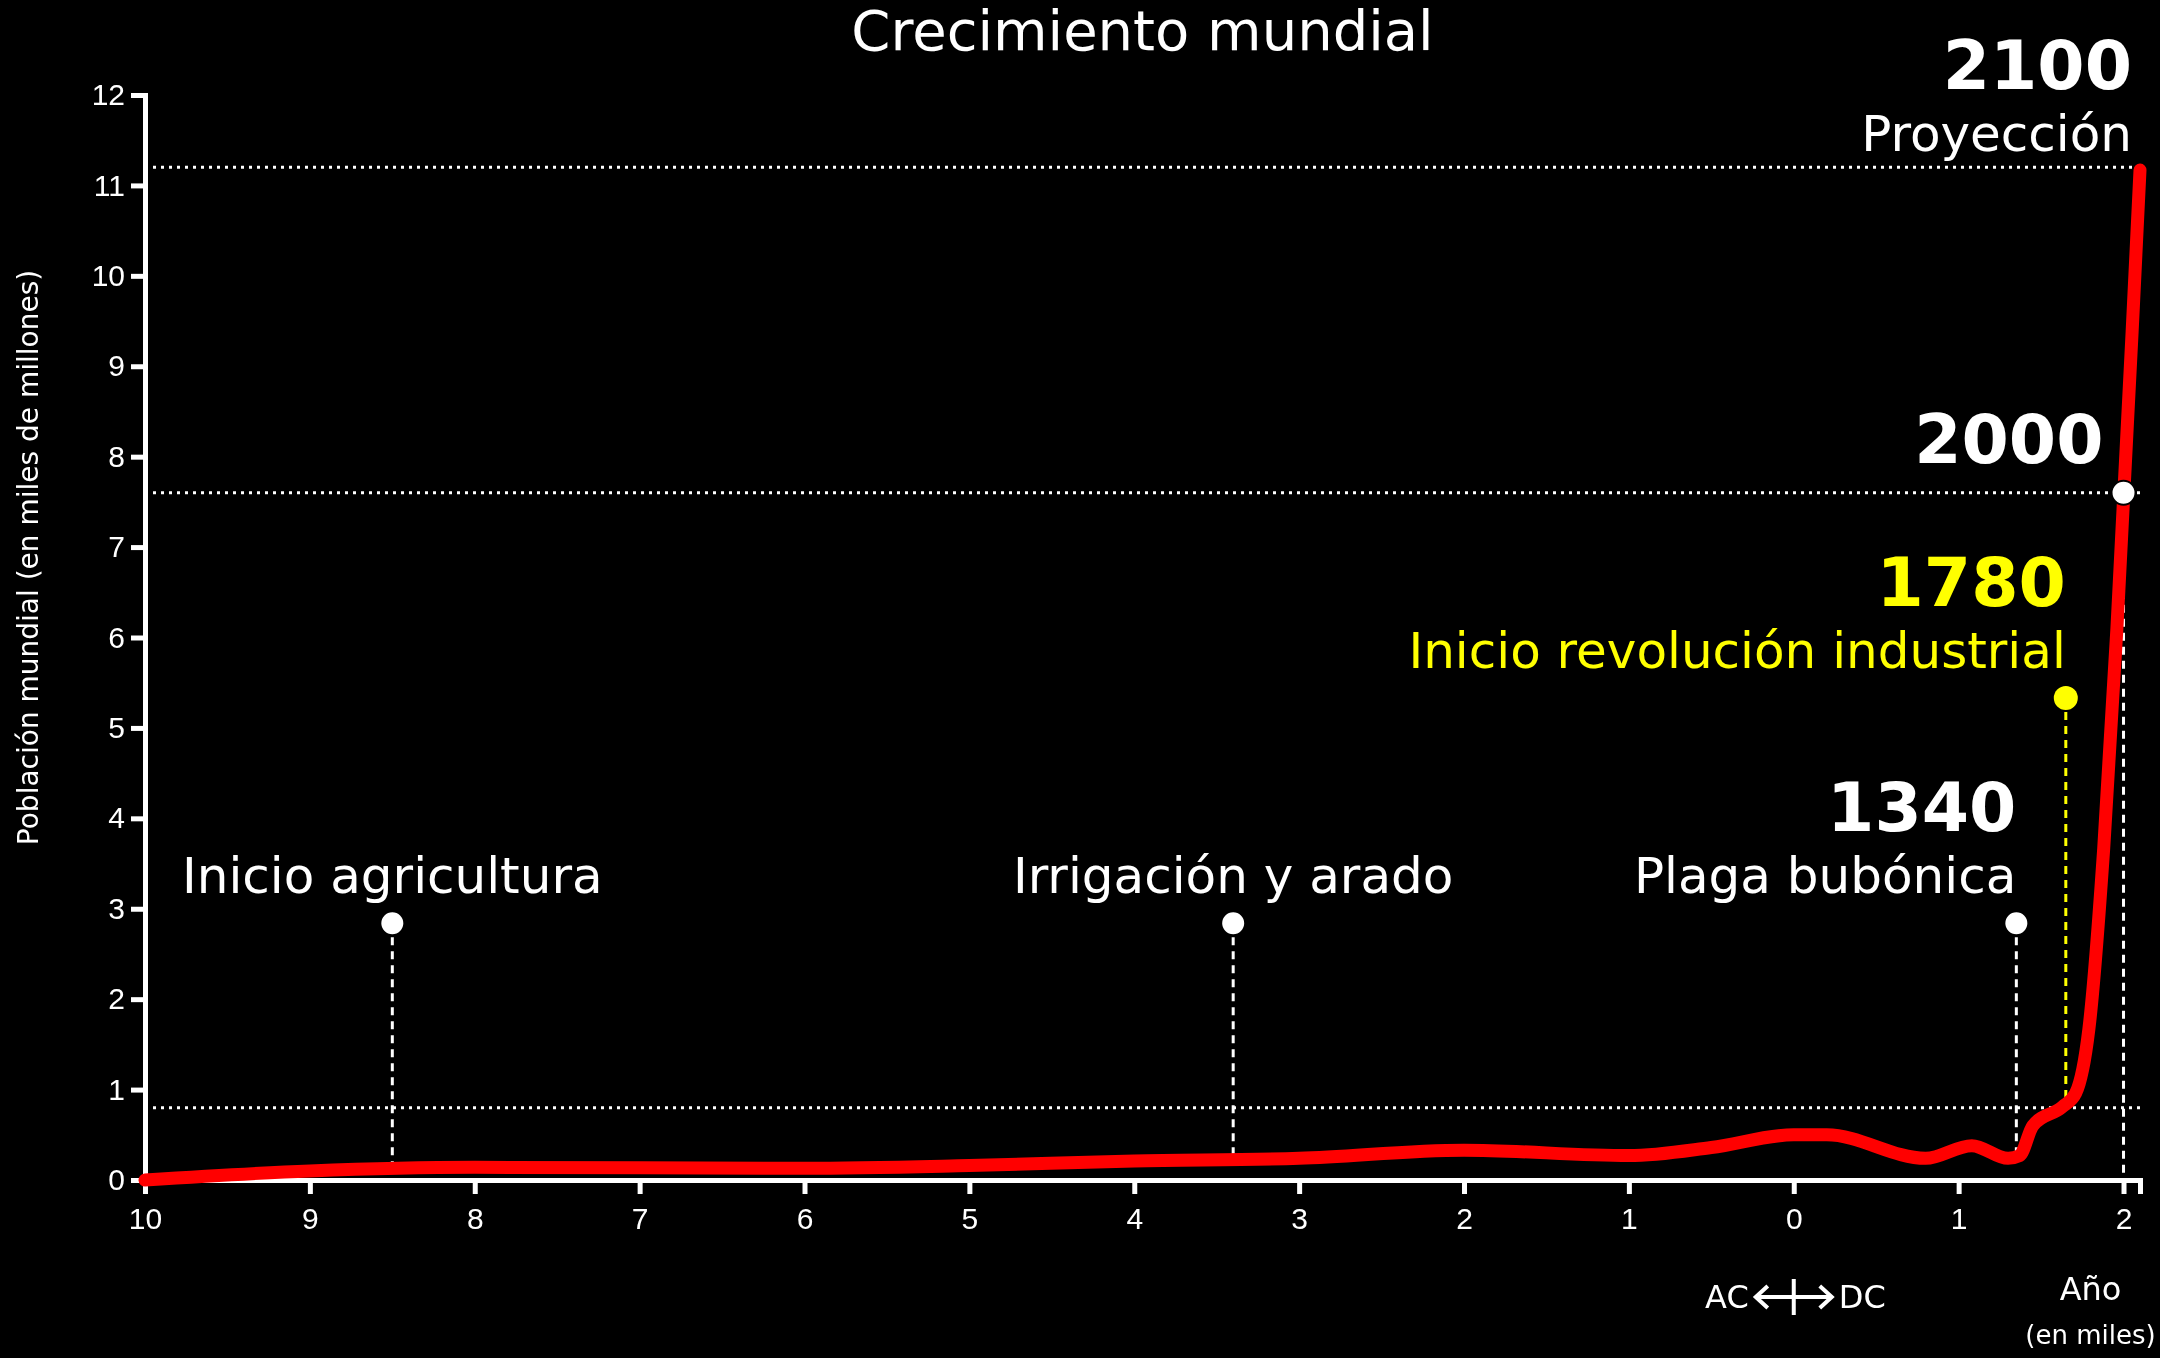 This screenshot has width=2160, height=1358. I want to click on y-tick-label: 10, so click(108, 275).